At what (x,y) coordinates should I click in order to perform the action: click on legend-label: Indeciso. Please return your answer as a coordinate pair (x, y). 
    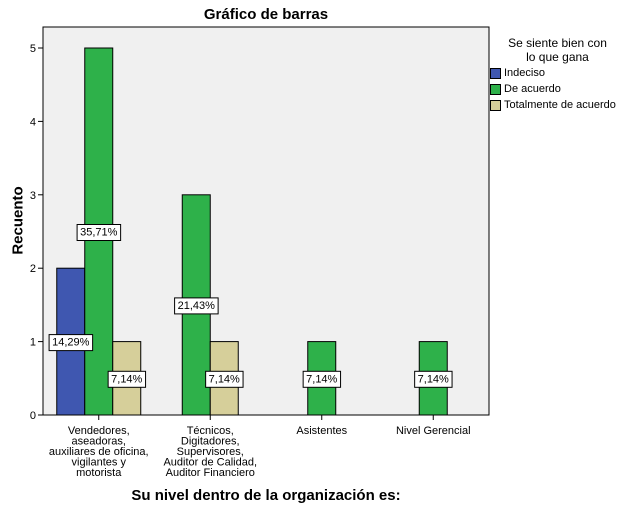
    Looking at the image, I should click on (524, 73).